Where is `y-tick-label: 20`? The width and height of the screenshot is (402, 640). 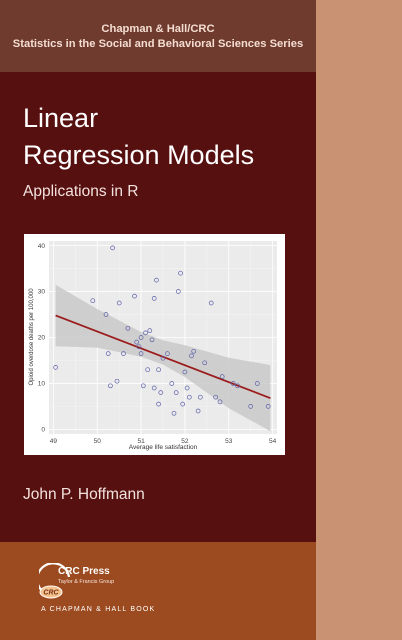
y-tick-label: 20 is located at coordinates (42, 338).